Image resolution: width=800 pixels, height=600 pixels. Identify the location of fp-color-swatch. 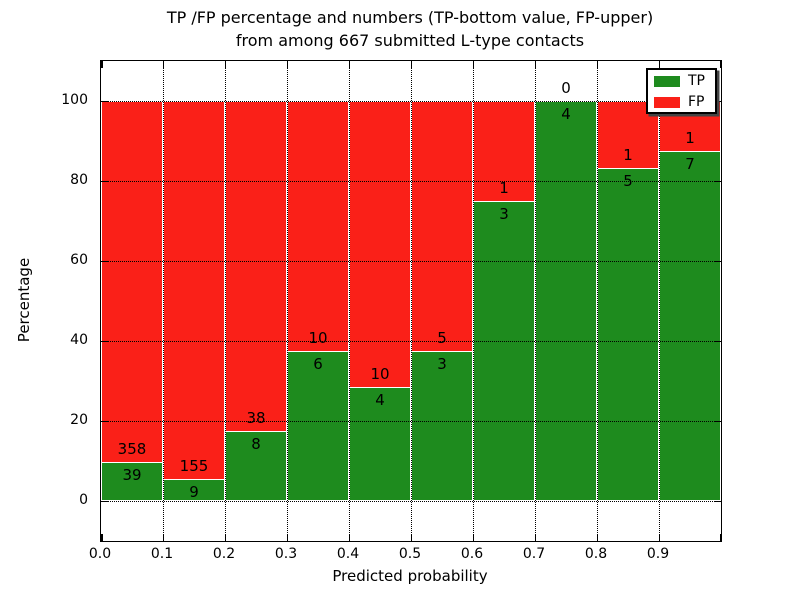
(667, 102).